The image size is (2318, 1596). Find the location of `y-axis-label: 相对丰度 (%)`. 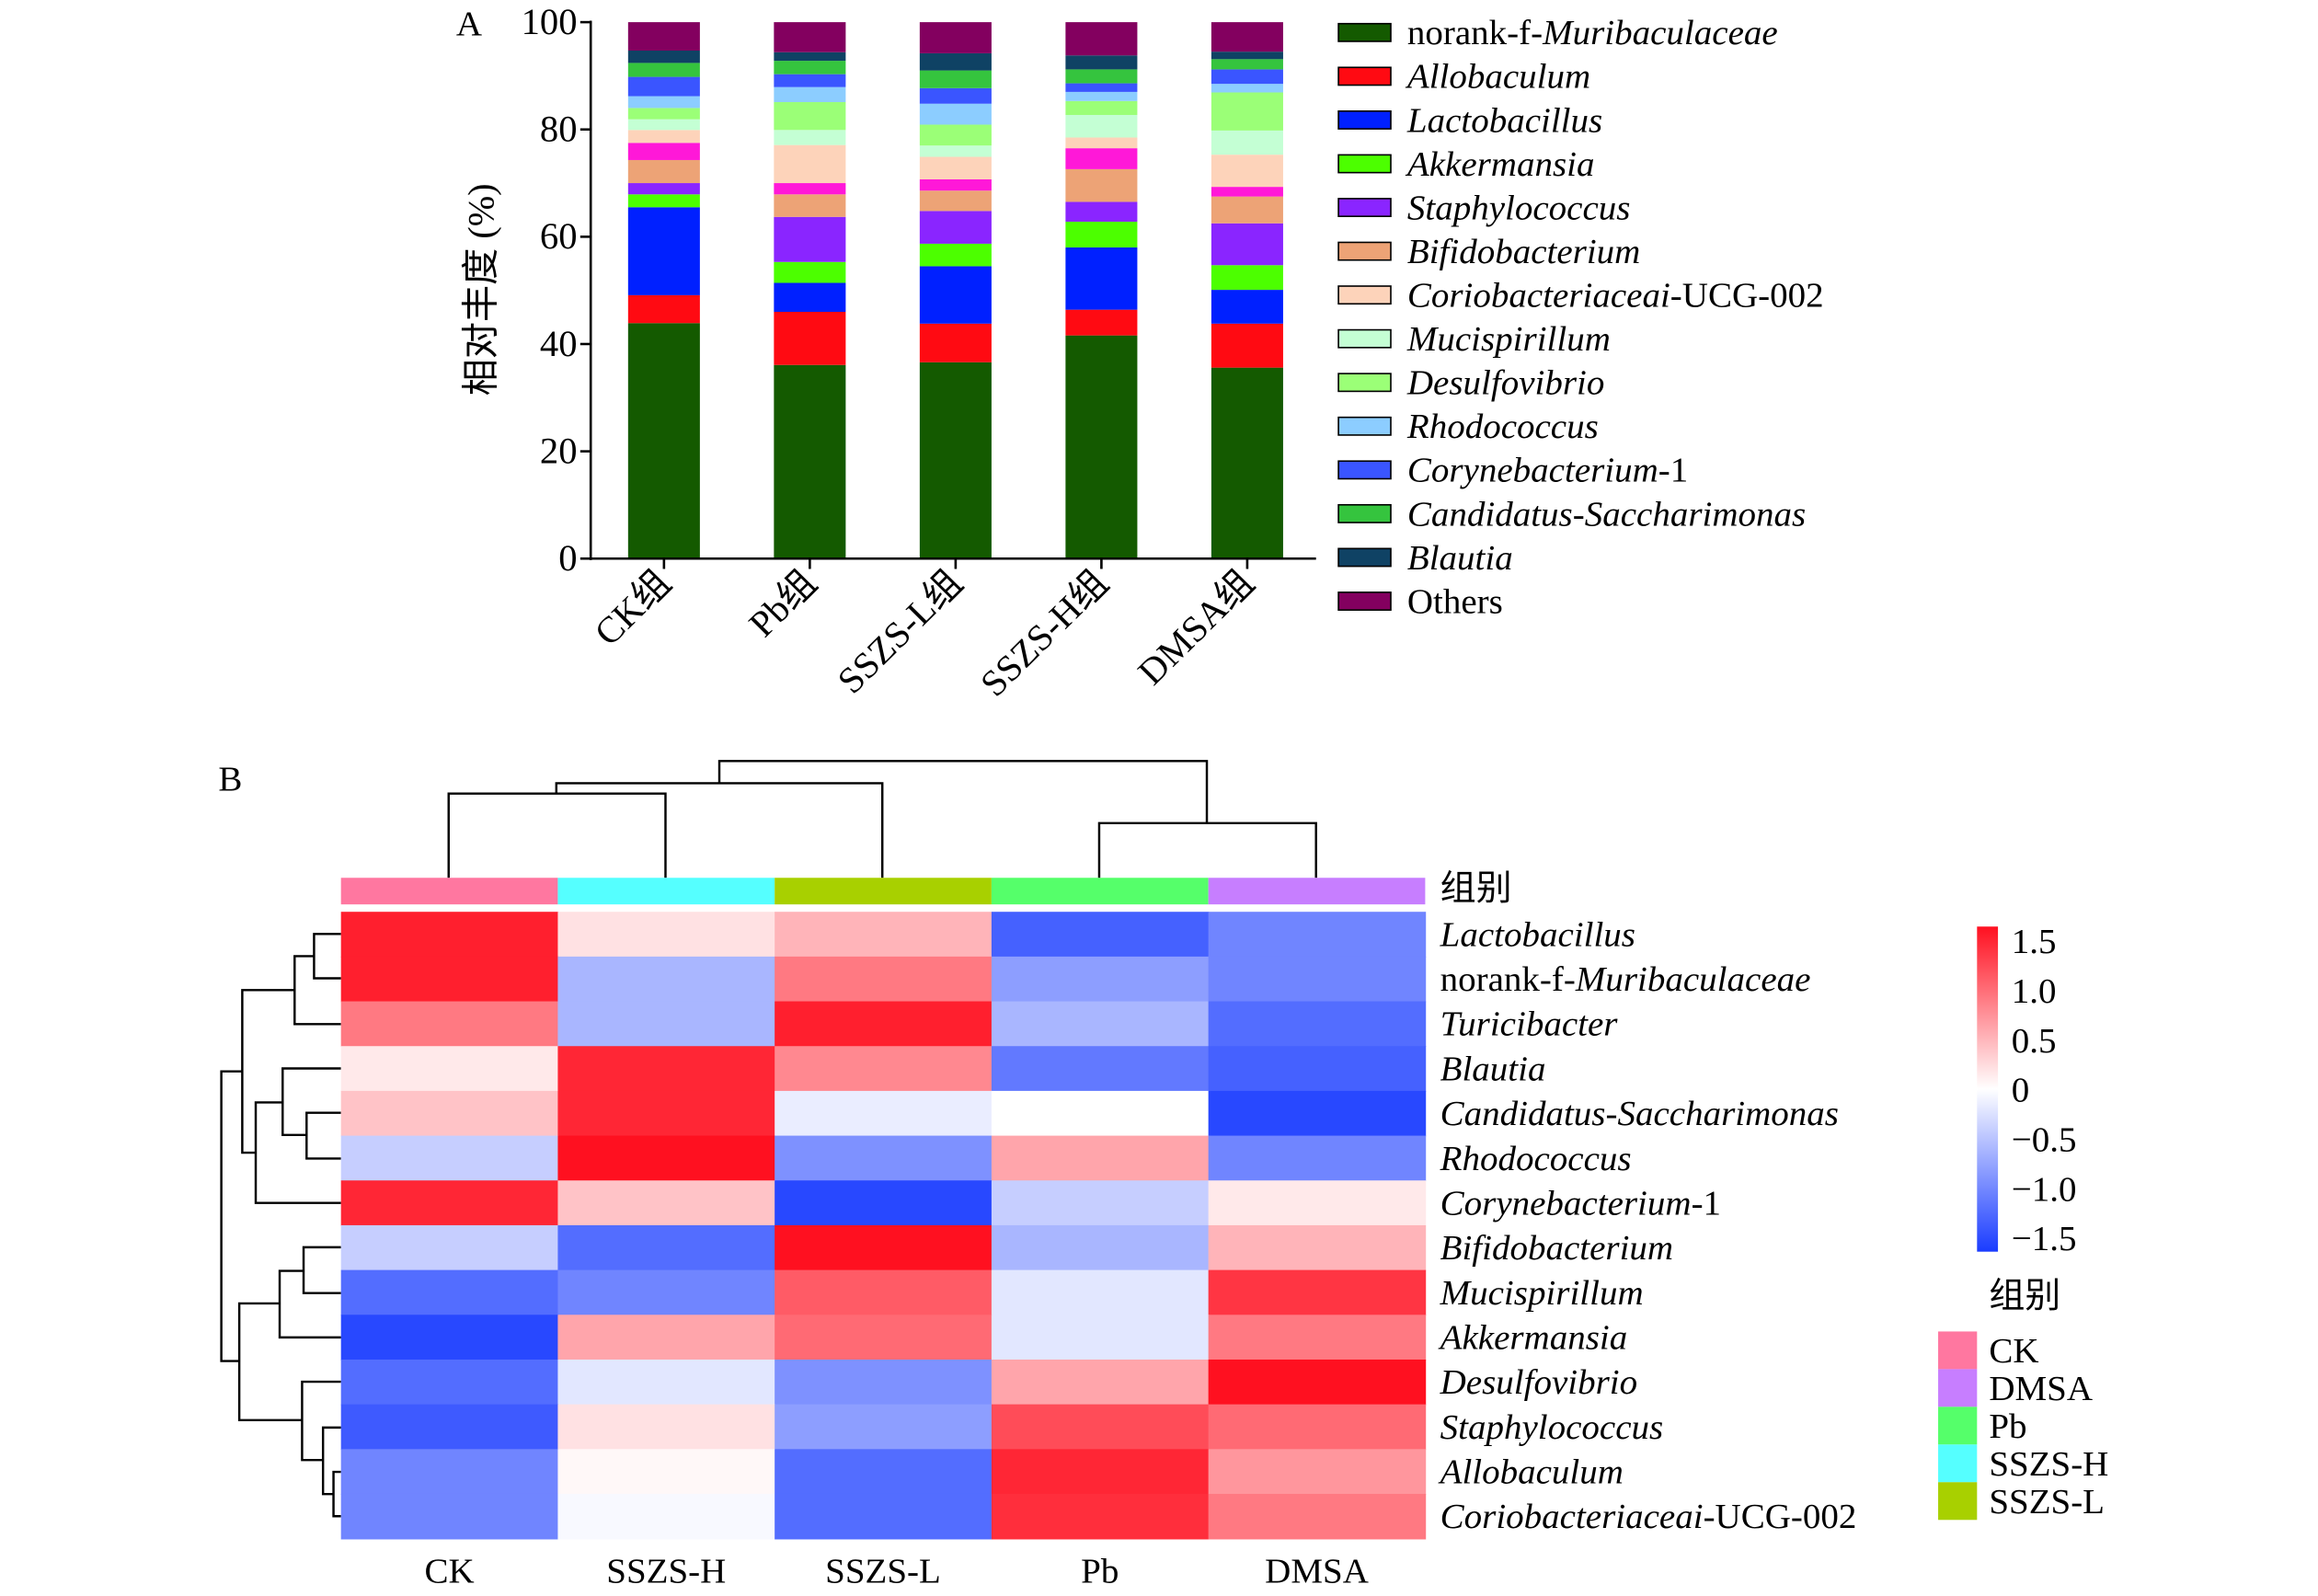

y-axis-label: 相对丰度 (%) is located at coordinates (480, 290).